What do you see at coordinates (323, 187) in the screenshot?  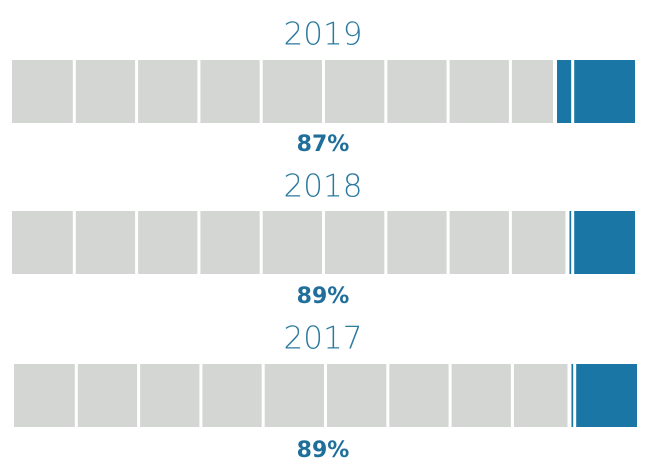 I see `year-label: 2018` at bounding box center [323, 187].